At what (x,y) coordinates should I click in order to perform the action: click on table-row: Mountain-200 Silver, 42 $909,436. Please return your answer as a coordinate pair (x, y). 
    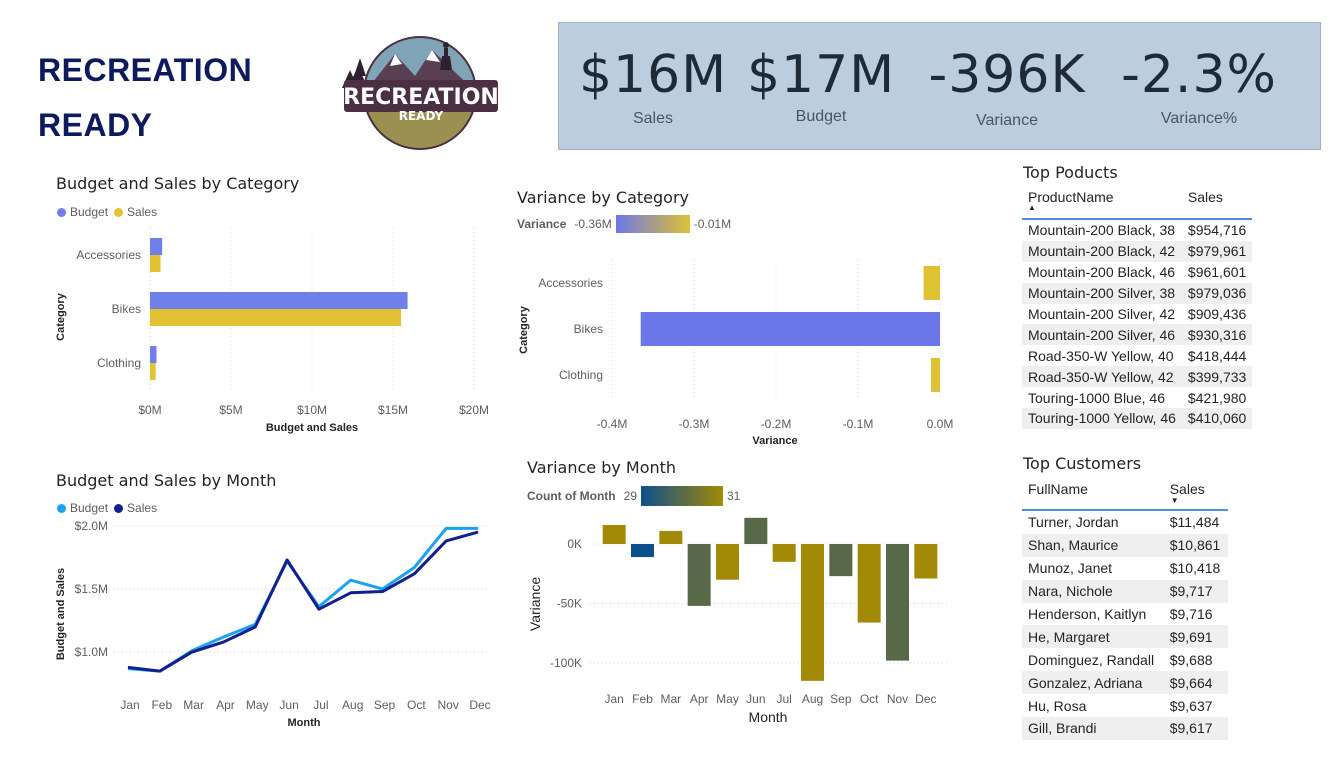
    Looking at the image, I should click on (1137, 314).